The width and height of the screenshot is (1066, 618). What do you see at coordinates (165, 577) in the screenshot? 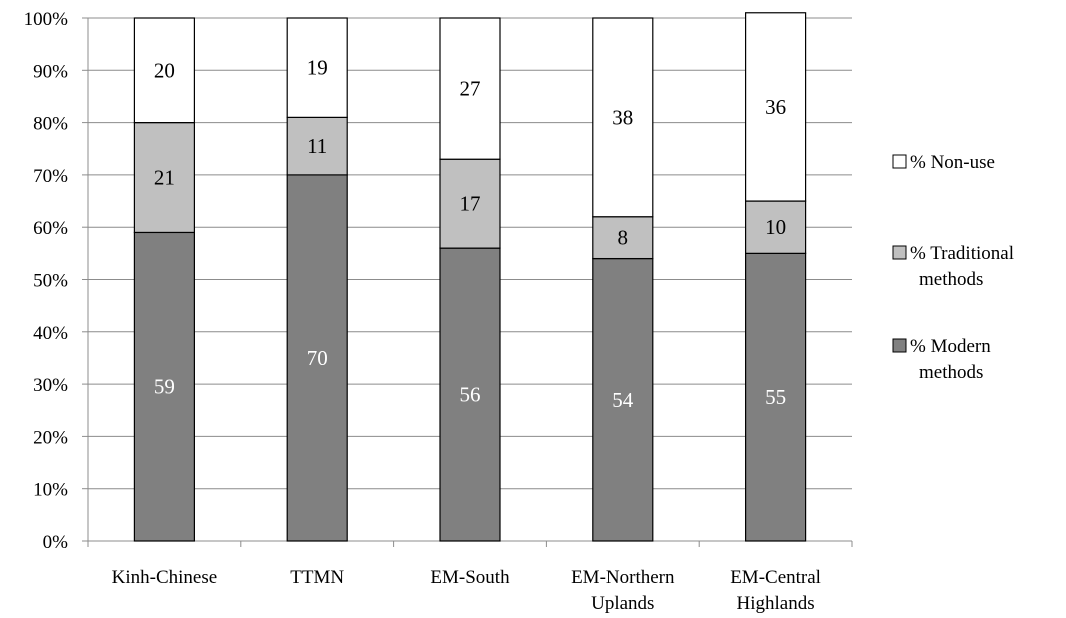
I see `category-label: Kinh-Chinese` at bounding box center [165, 577].